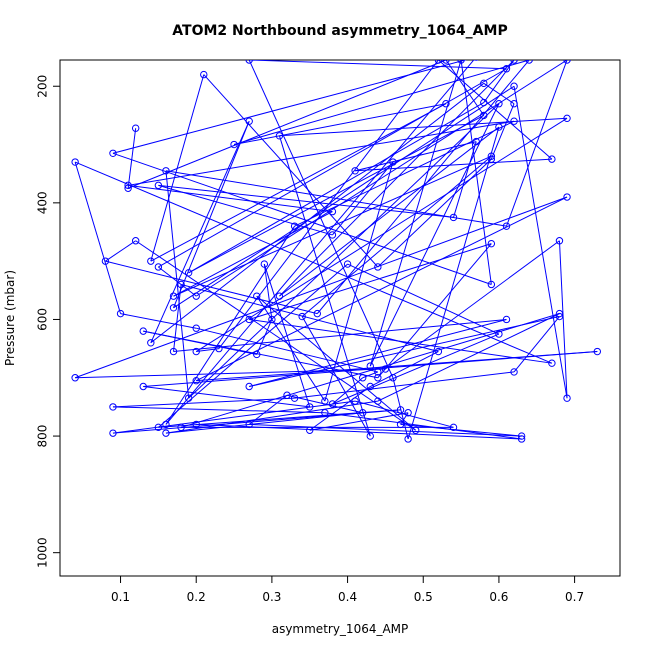 The height and width of the screenshot is (650, 650). I want to click on y-tick-label: 600, so click(43, 319).